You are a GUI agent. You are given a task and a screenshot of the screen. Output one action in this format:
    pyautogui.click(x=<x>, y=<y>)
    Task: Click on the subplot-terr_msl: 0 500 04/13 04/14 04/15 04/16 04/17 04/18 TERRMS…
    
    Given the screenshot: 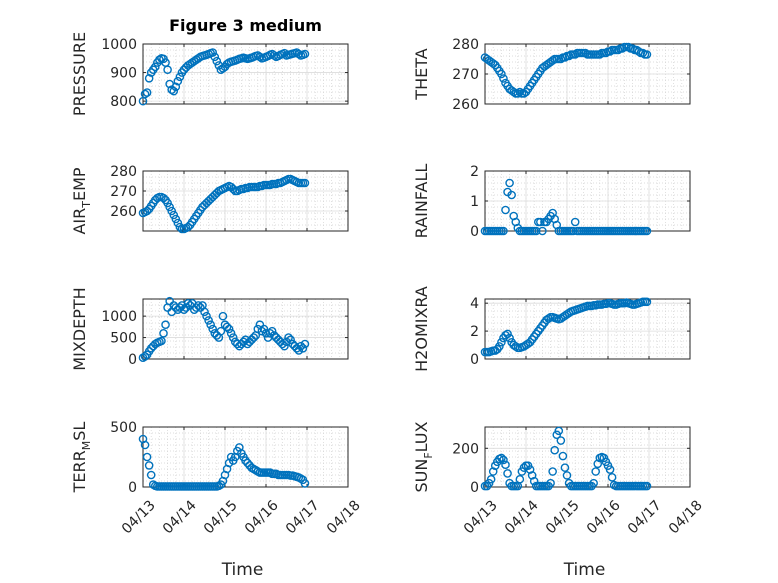 What is the action you would take?
    pyautogui.click(x=217, y=500)
    